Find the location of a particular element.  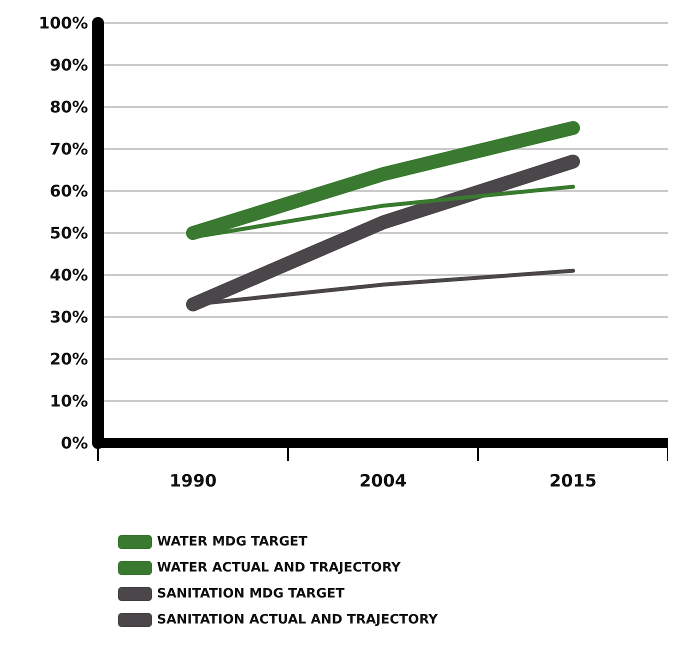

x-tick-label: 2004 is located at coordinates (383, 482).